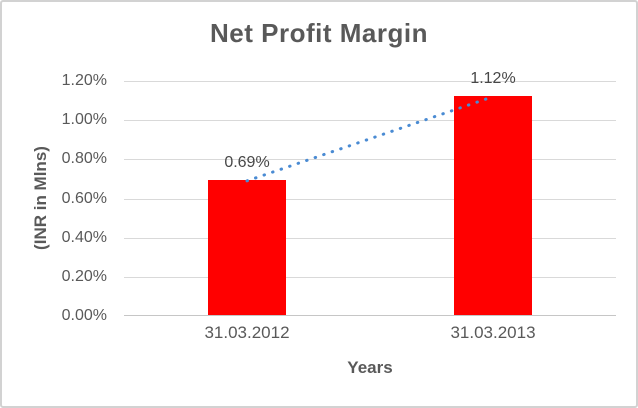  Describe the element at coordinates (319, 33) in the screenshot. I see `chart-title: Net Profit Margin` at that location.